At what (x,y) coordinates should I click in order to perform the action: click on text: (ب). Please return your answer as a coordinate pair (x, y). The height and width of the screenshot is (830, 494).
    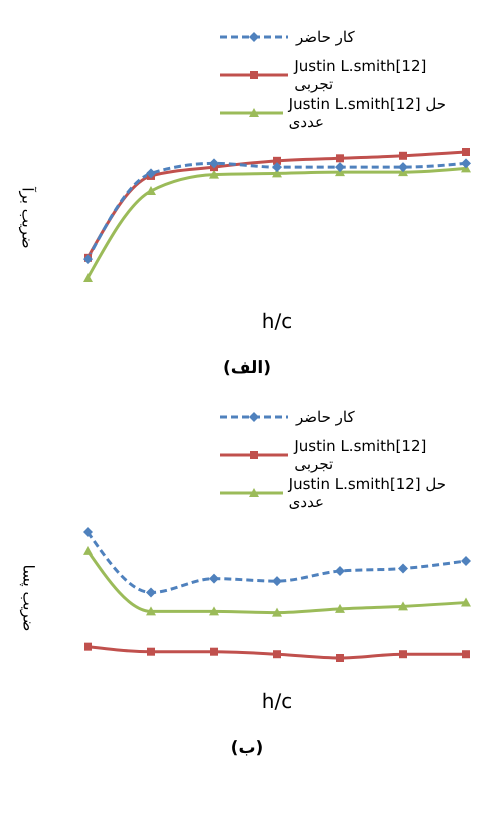
    Looking at the image, I should click on (247, 748).